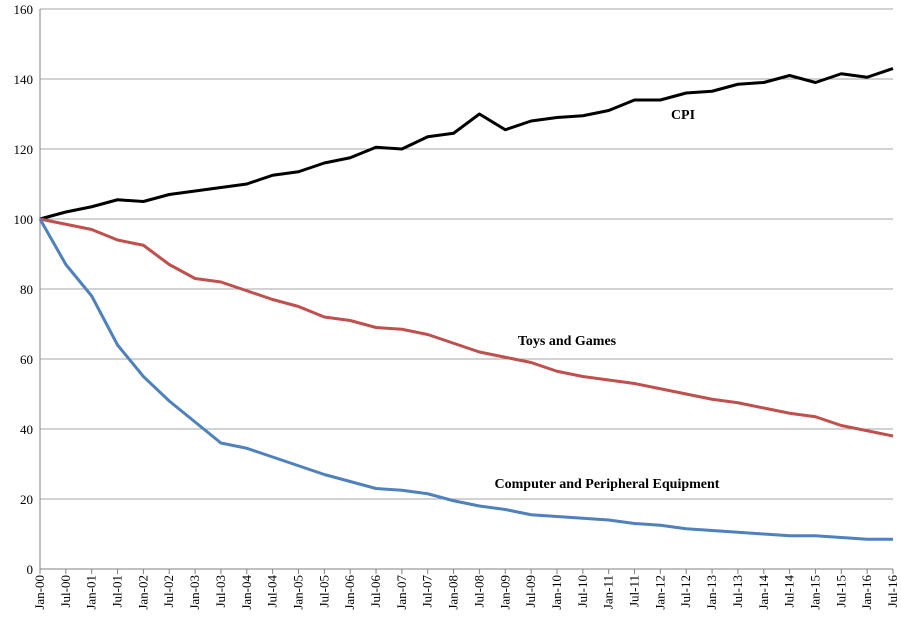 The width and height of the screenshot is (901, 625). I want to click on y-tick-label: 0, so click(30, 569).